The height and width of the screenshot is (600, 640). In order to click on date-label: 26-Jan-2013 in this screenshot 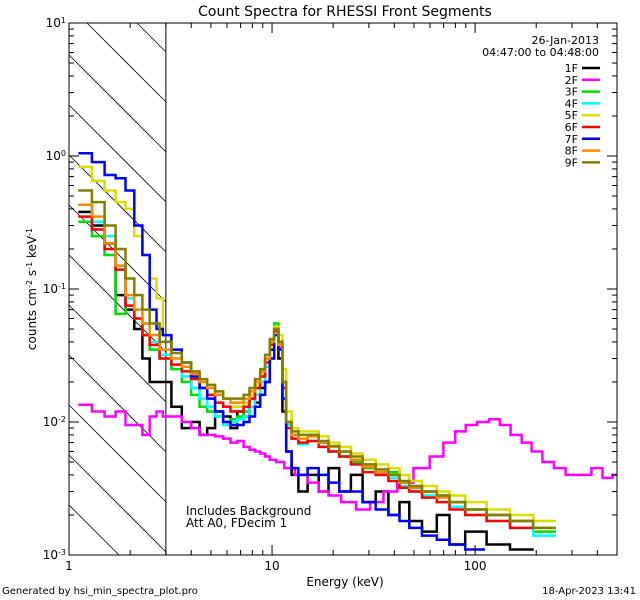, I will do `click(566, 40)`.